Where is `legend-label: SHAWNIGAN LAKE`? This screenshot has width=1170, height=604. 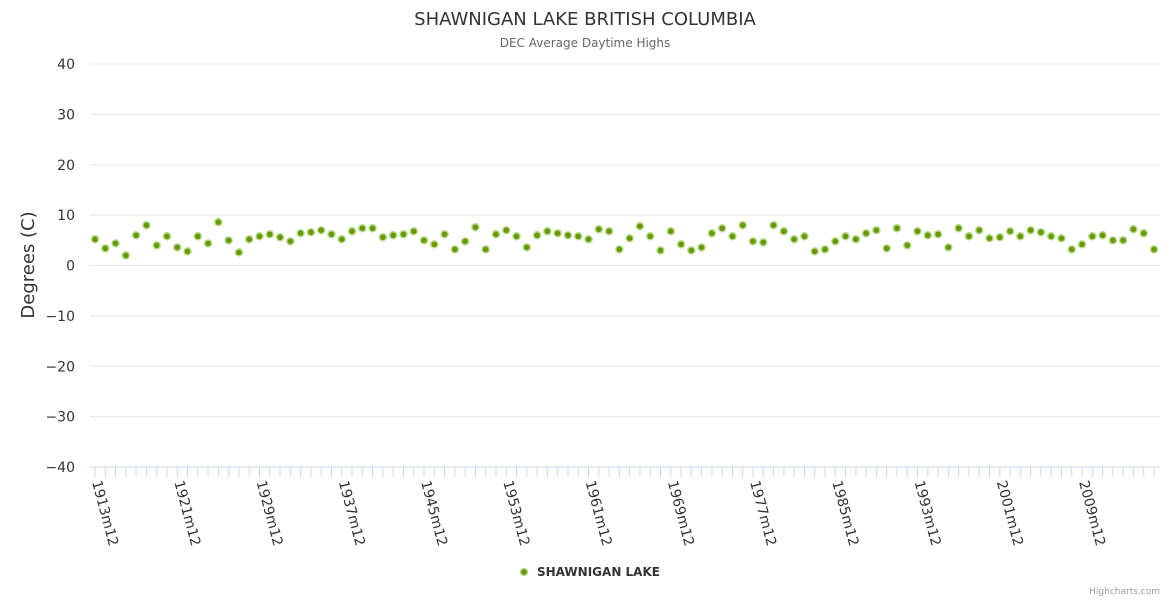
legend-label: SHAWNIGAN LAKE is located at coordinates (598, 572).